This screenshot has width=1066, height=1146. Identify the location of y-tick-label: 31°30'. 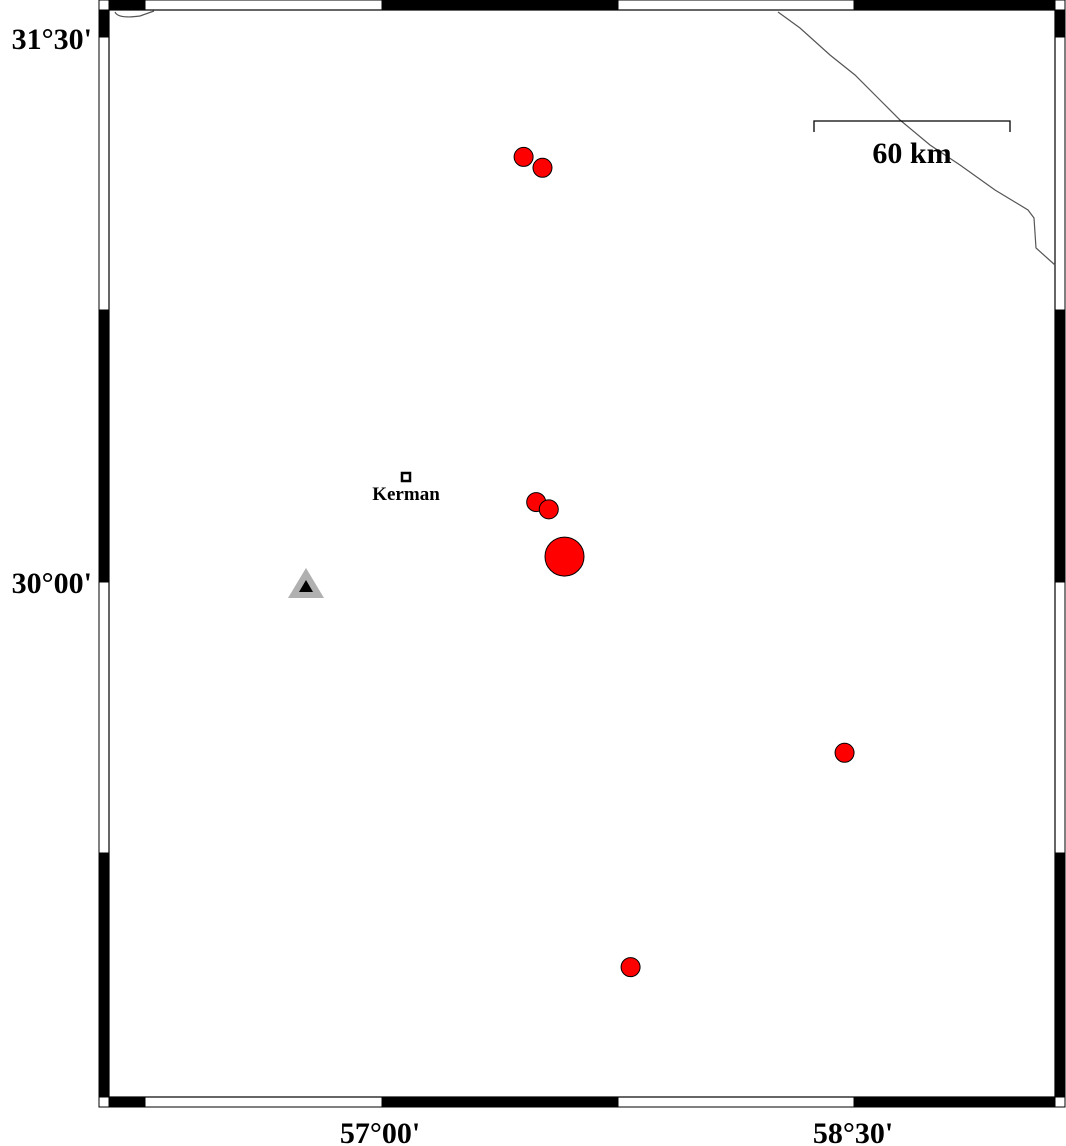
(52, 39).